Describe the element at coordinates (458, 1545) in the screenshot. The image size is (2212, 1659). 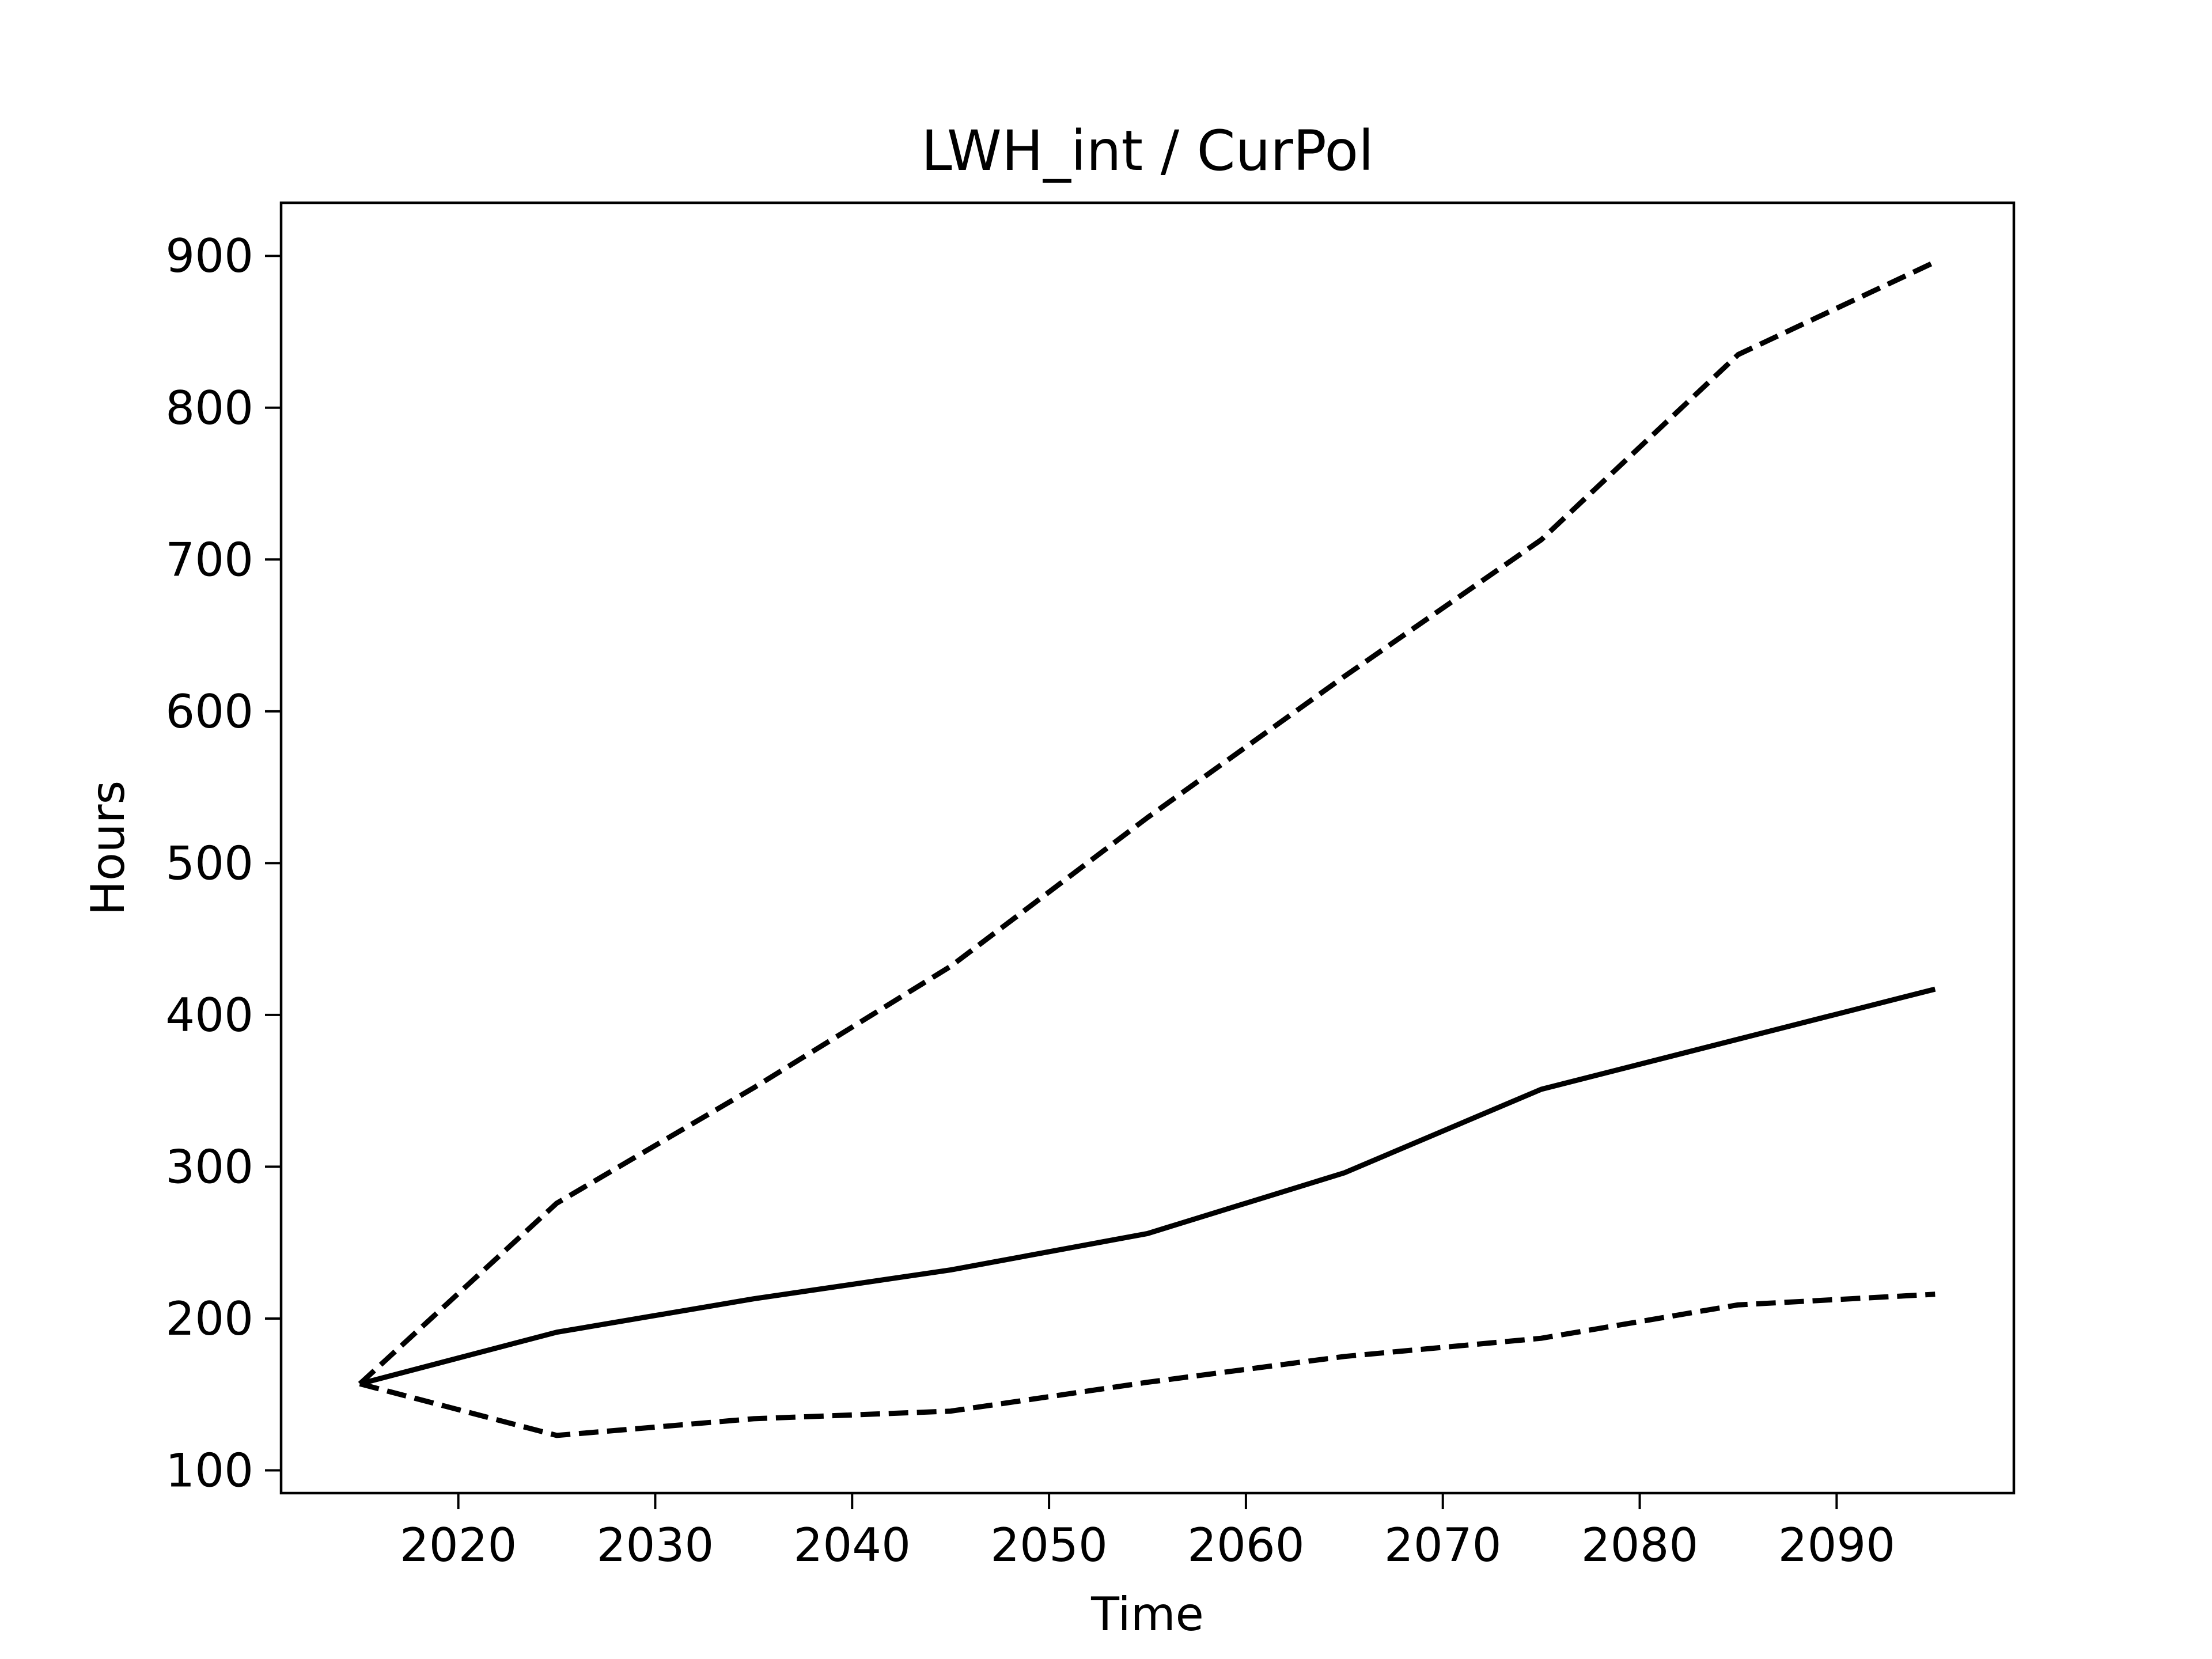
I see `x-tick-label: 2020` at that location.